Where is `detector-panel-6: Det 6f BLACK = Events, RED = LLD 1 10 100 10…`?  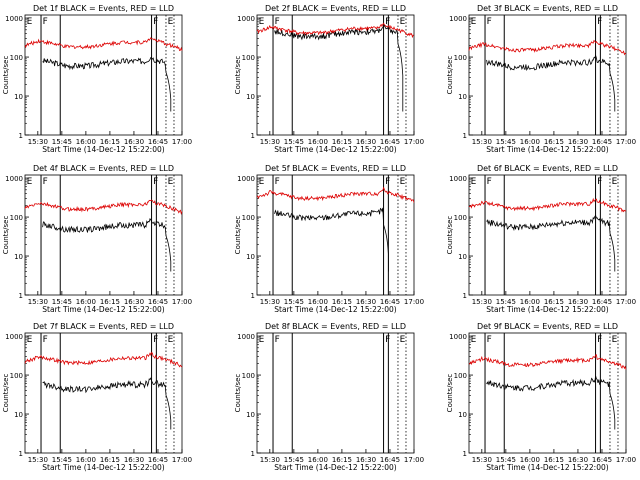
detector-panel-6: Det 6f BLACK = Events, RED = LLD 1 10 100 10… is located at coordinates (541, 239).